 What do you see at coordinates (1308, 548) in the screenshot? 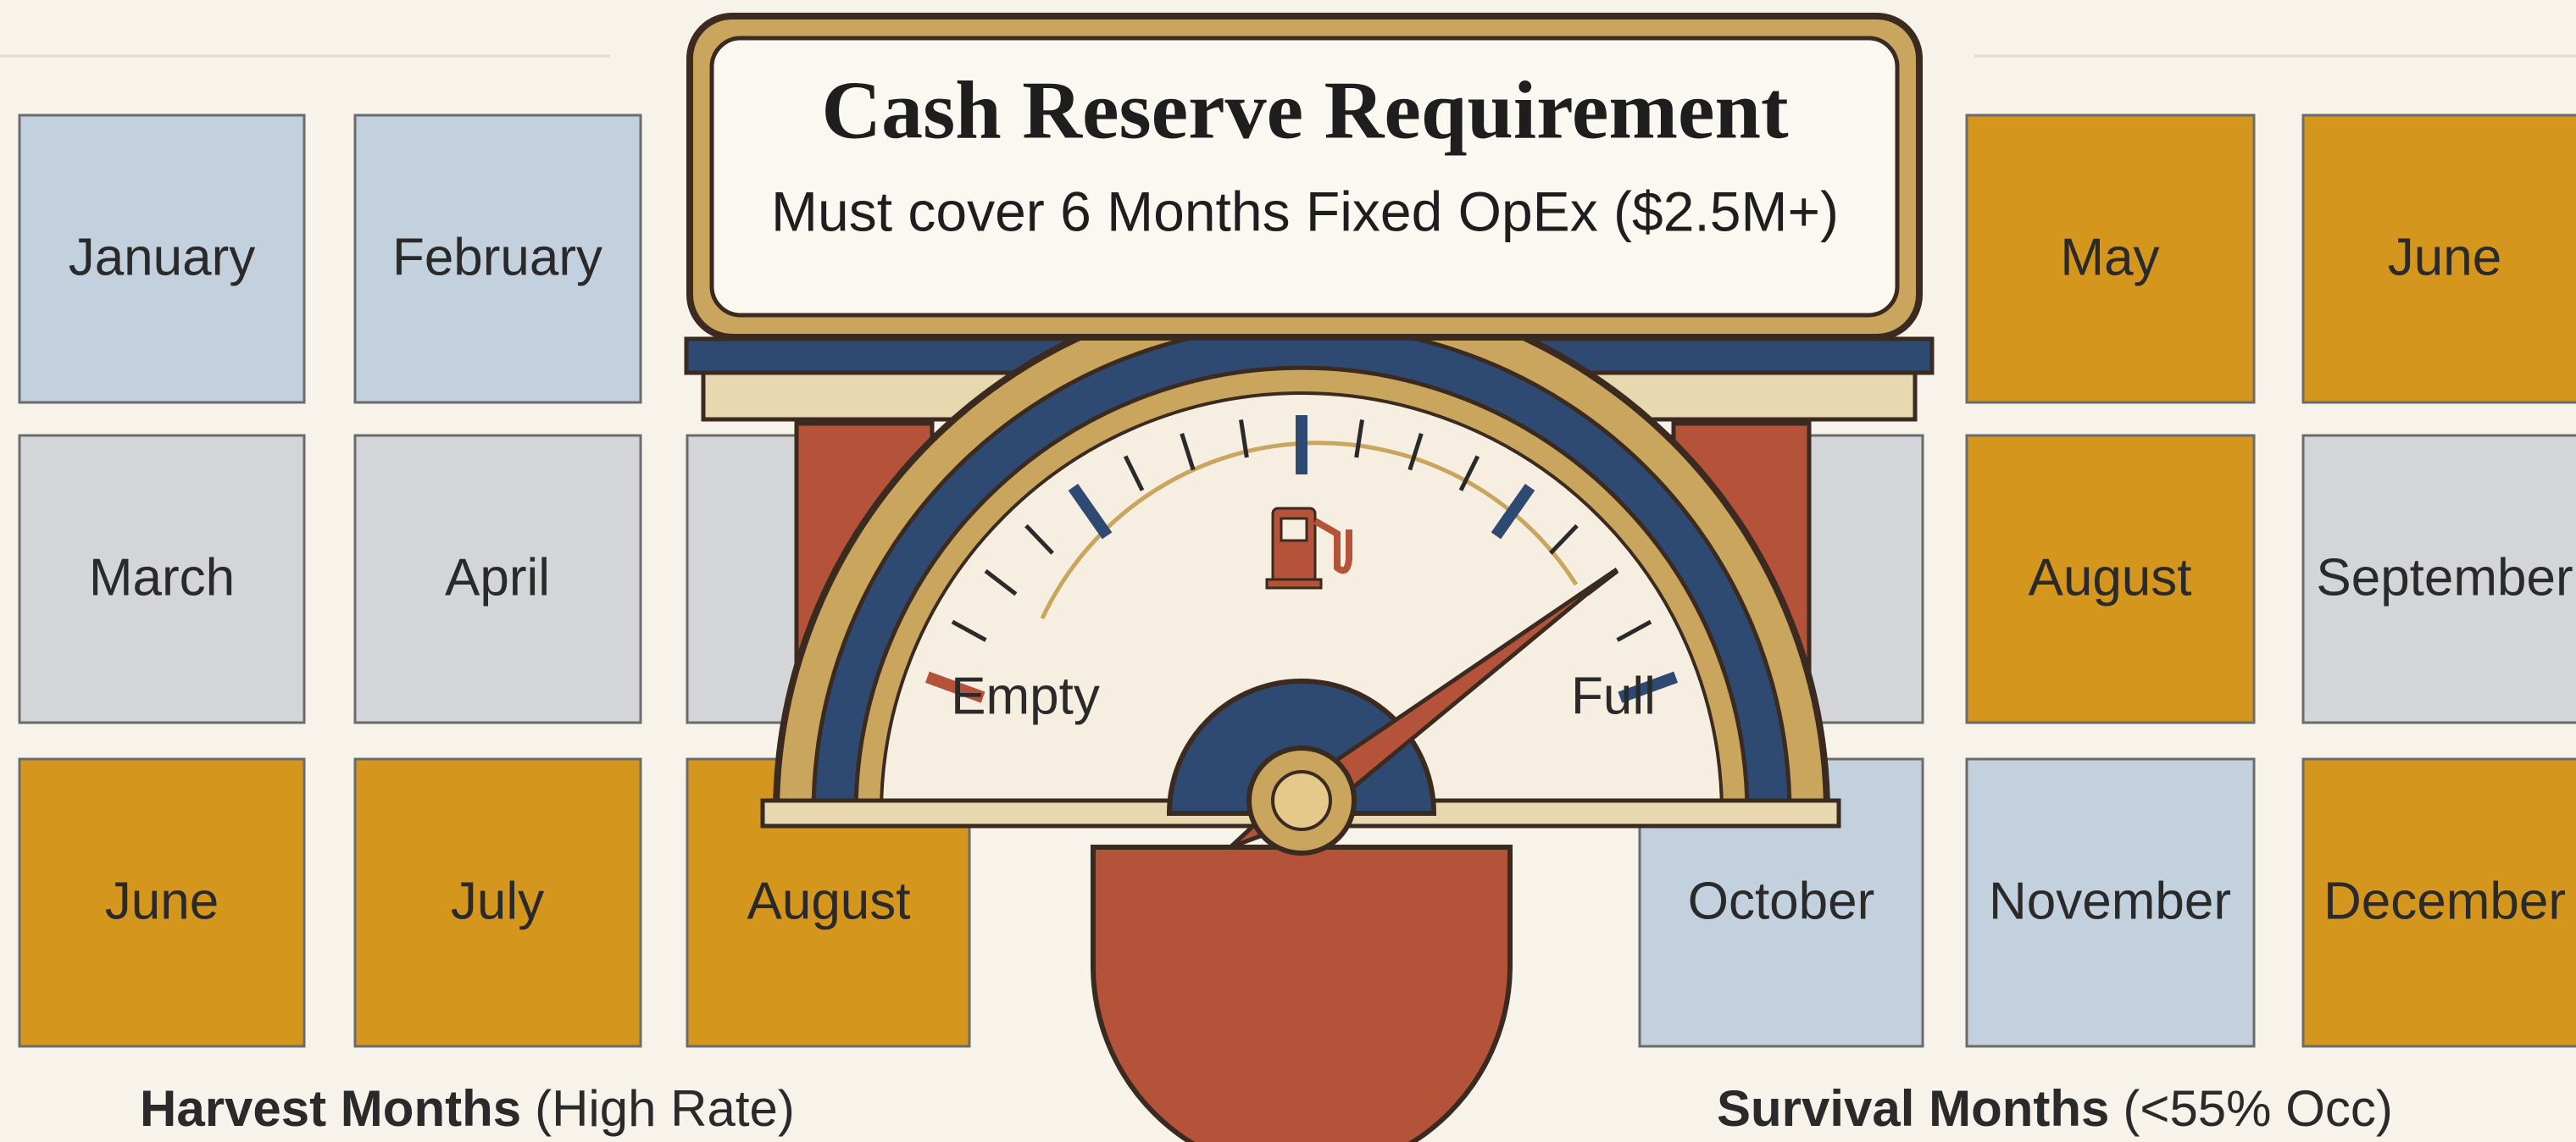
I see `fuel-icon` at bounding box center [1308, 548].